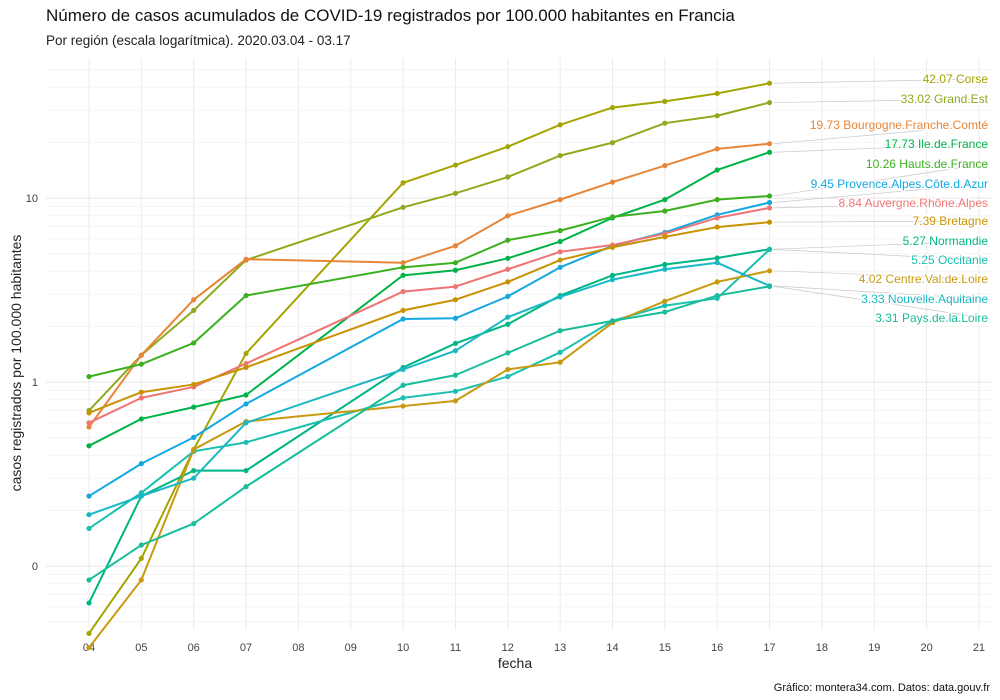  What do you see at coordinates (924, 279) in the screenshot?
I see `series-label: 4.02 Centre.Val.de.Loire` at bounding box center [924, 279].